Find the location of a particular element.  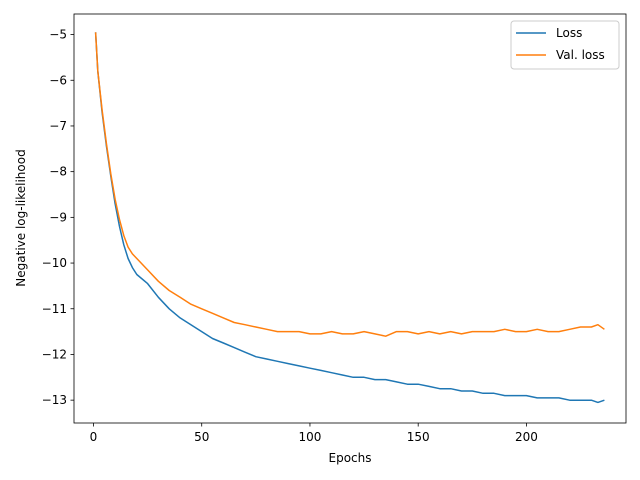

legend-label-val-loss: Val. loss is located at coordinates (580, 55).